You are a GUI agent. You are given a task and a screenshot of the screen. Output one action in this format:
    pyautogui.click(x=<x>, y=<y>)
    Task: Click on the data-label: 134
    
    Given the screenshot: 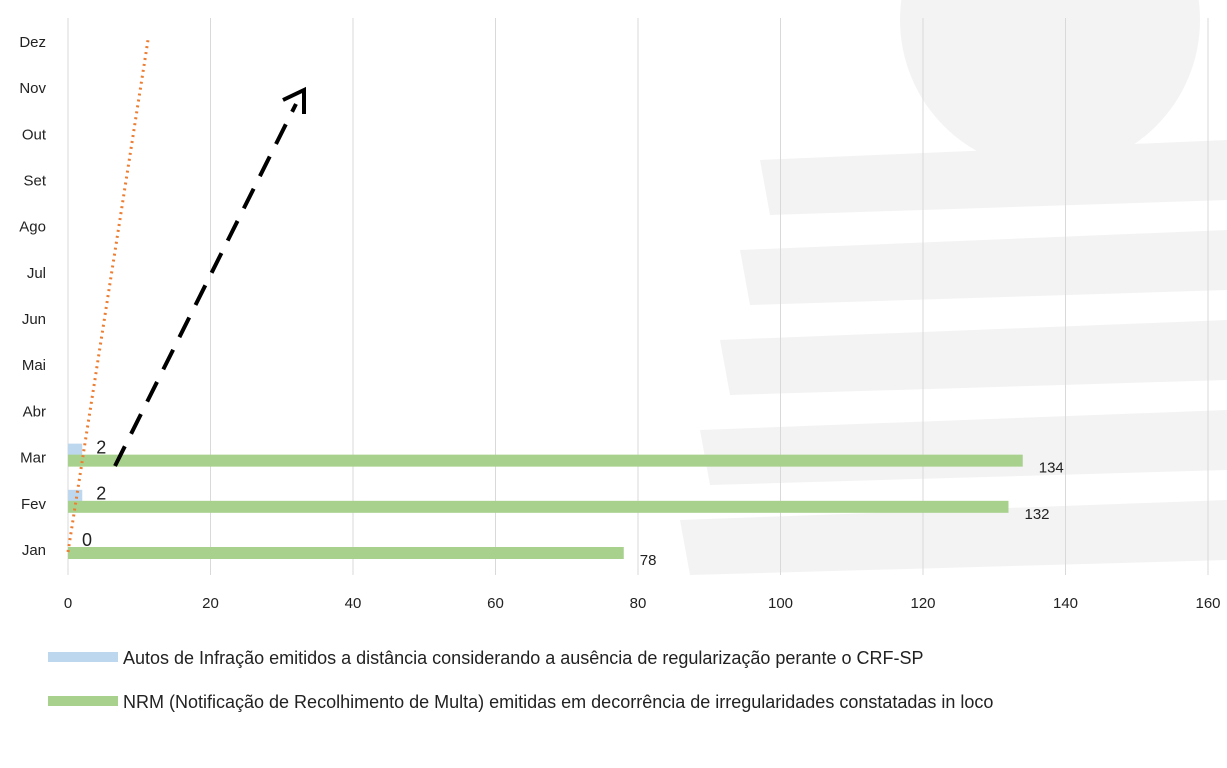 What is the action you would take?
    pyautogui.click(x=1051, y=468)
    